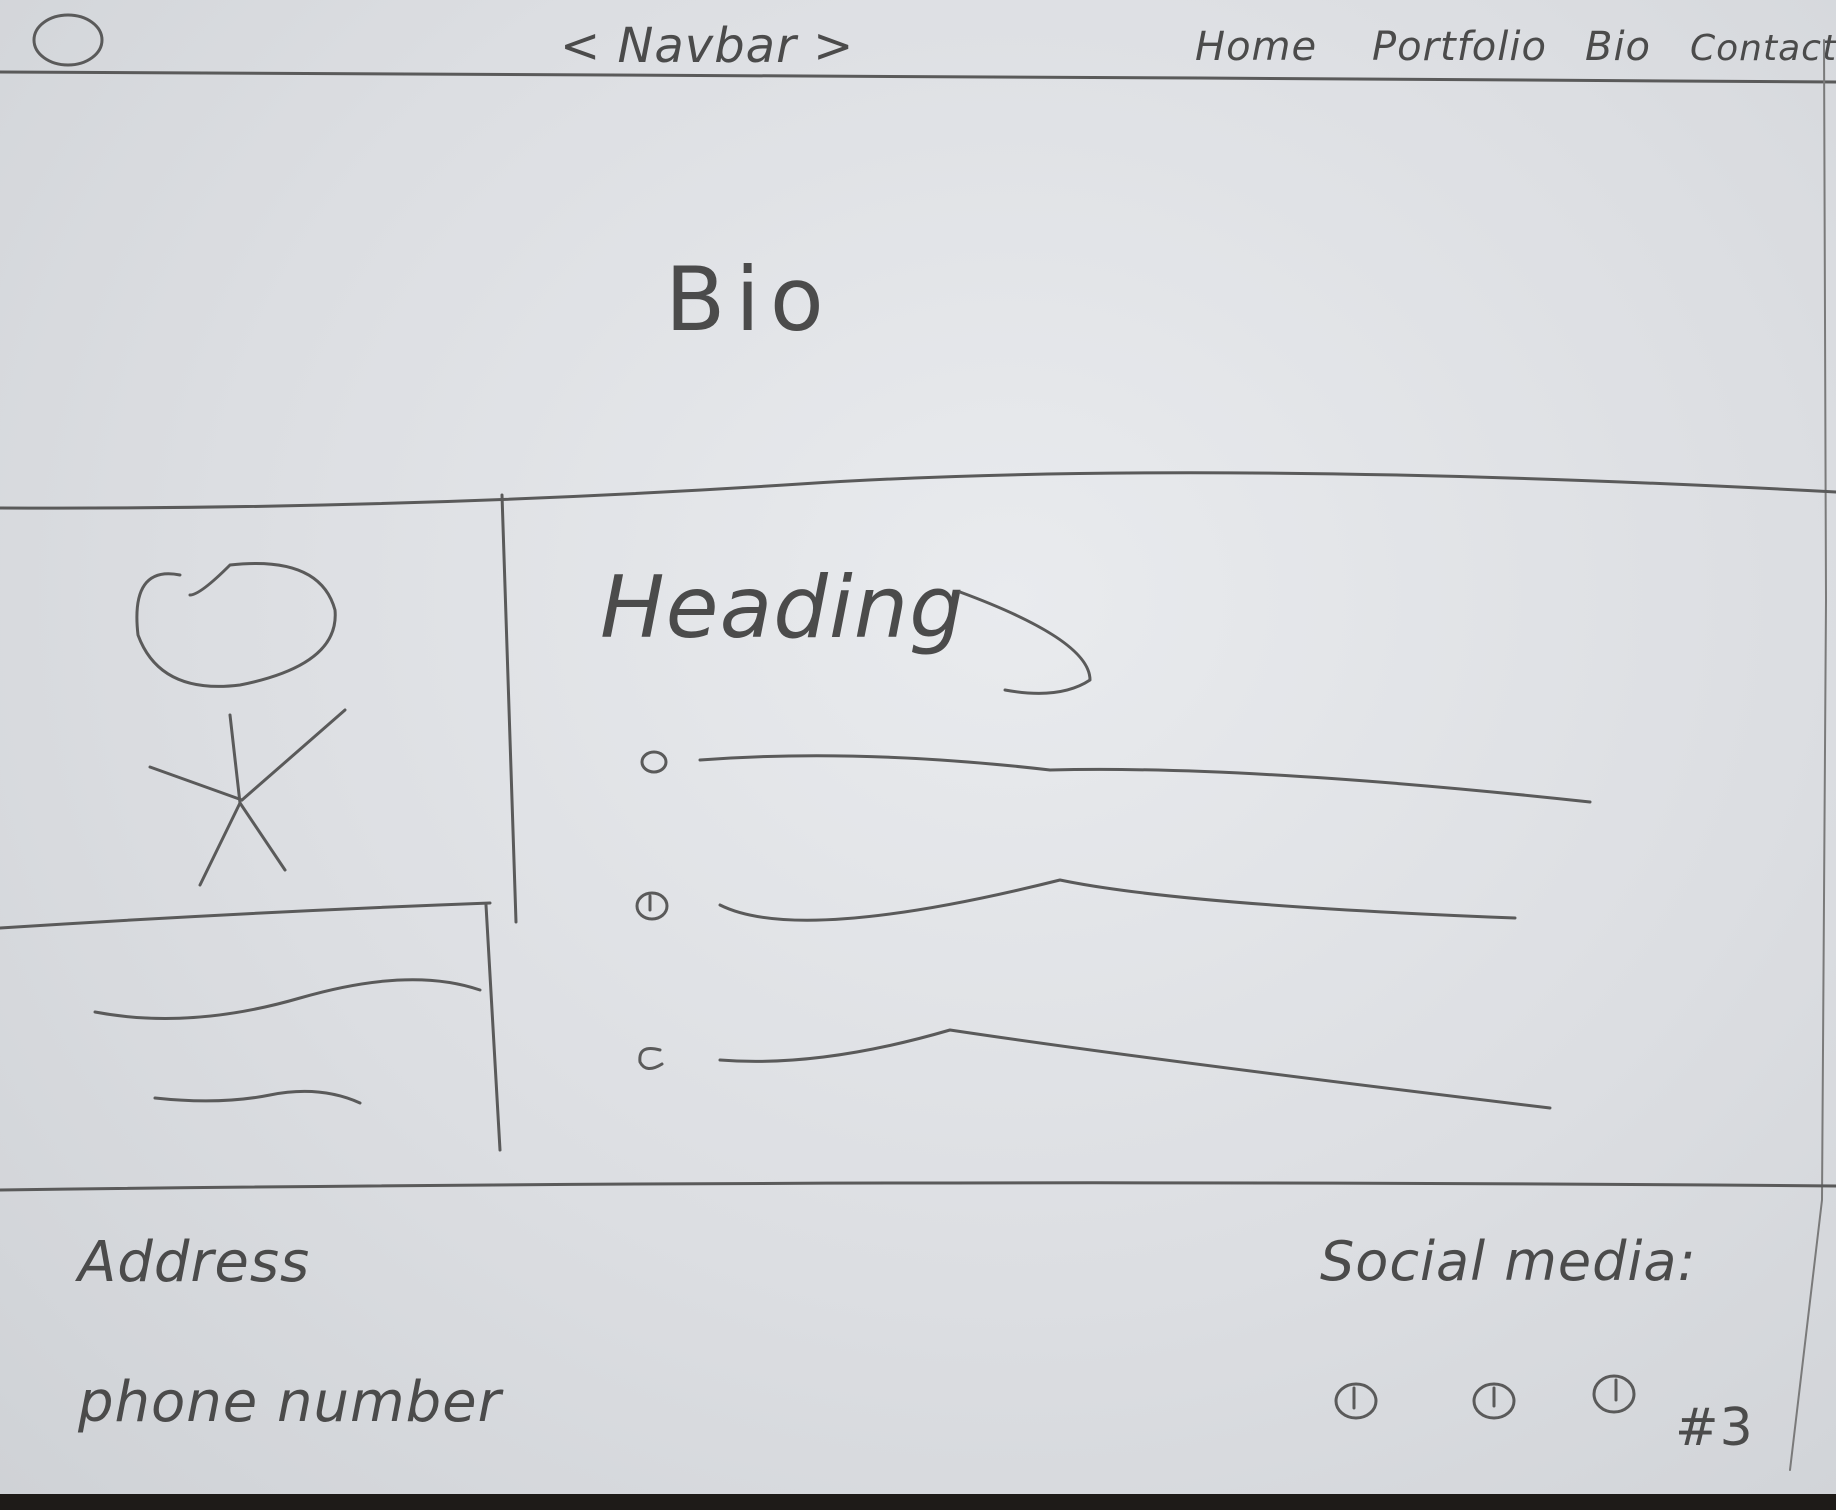 The height and width of the screenshot is (1510, 1836). I want to click on nav-link-portfolio: Portfolio, so click(1459, 47).